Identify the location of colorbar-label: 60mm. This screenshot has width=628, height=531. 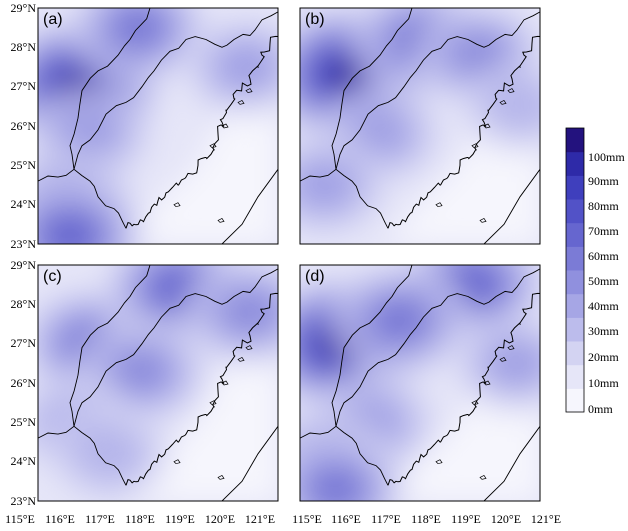
(603, 256).